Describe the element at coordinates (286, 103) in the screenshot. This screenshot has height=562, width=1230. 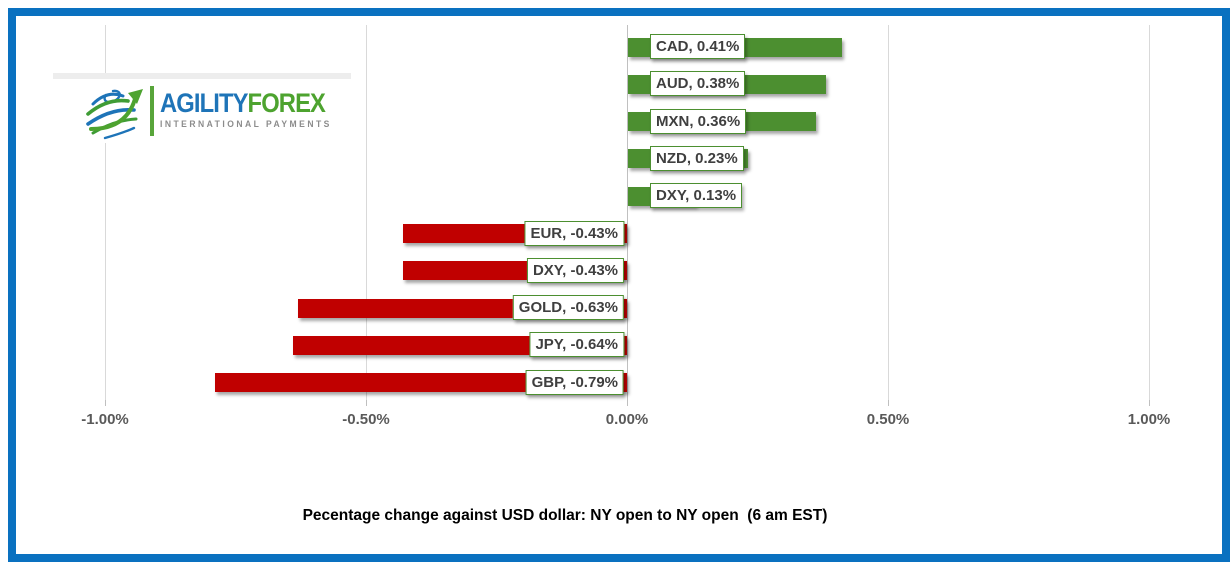
I see `brand-name-secondary: FOREX` at that location.